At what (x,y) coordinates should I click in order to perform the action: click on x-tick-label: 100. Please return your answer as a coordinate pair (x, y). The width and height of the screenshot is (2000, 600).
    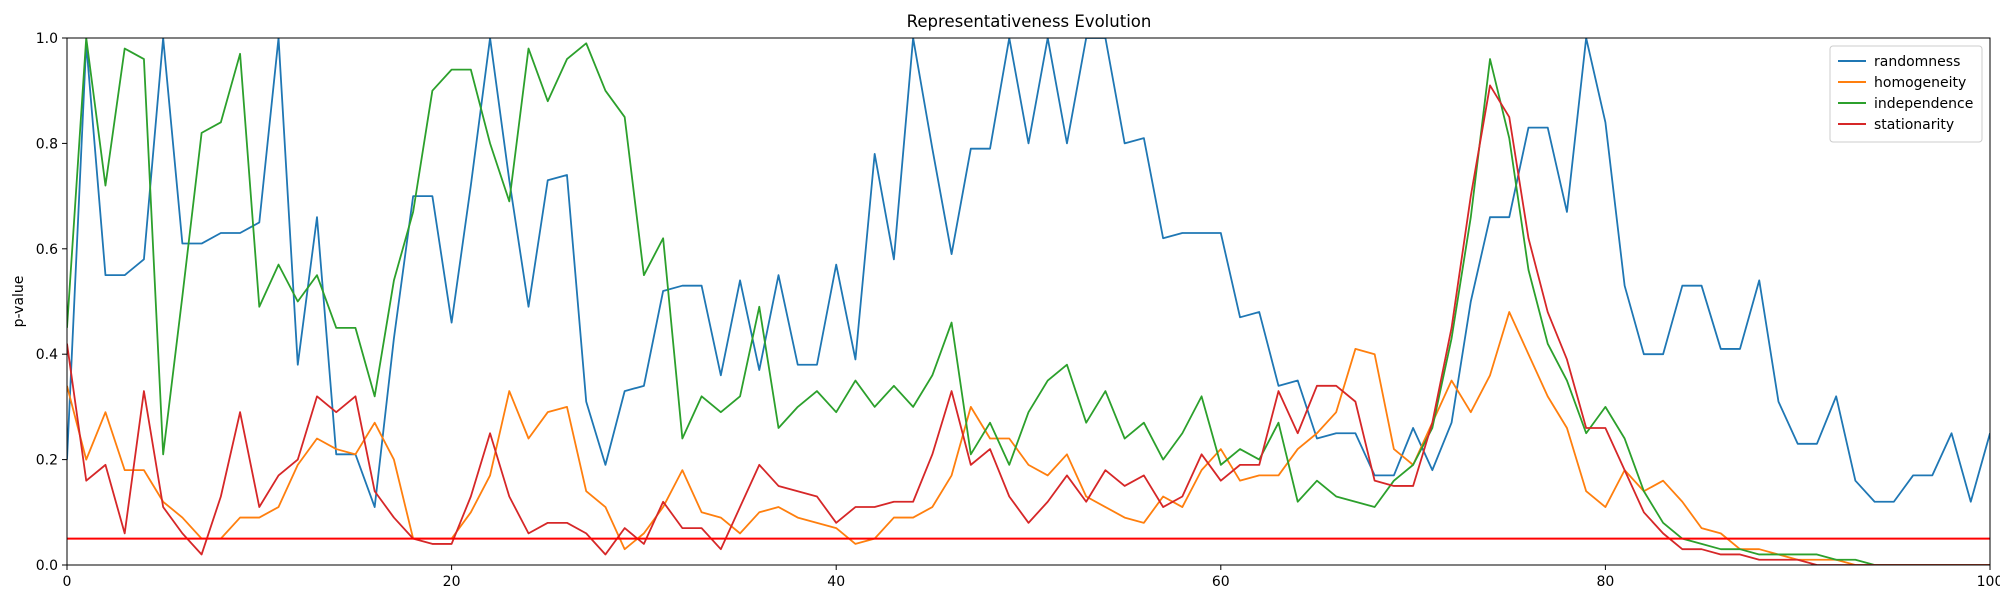
    Looking at the image, I should click on (1988, 582).